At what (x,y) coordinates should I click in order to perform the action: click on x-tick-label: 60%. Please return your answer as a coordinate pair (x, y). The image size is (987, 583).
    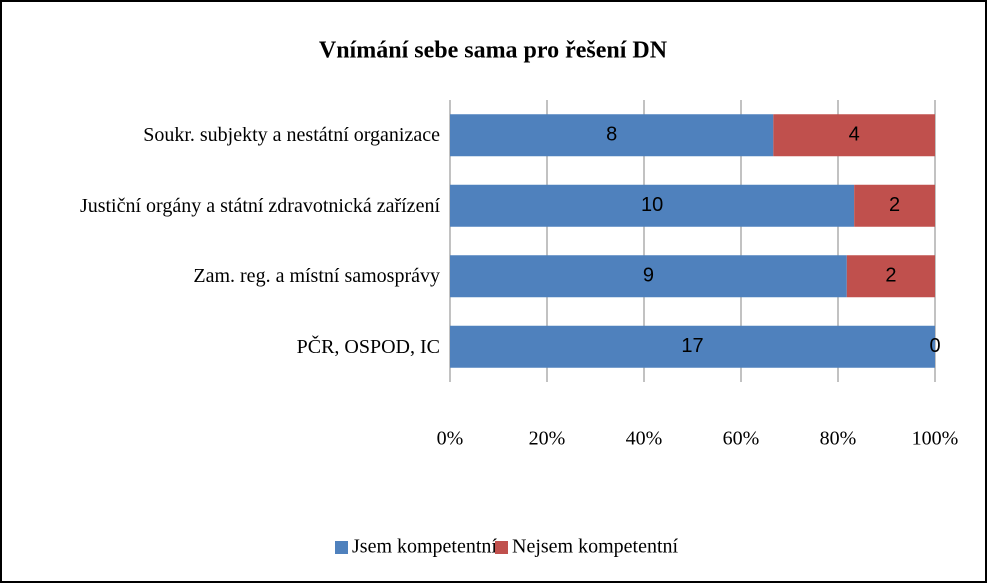
    Looking at the image, I should click on (741, 439).